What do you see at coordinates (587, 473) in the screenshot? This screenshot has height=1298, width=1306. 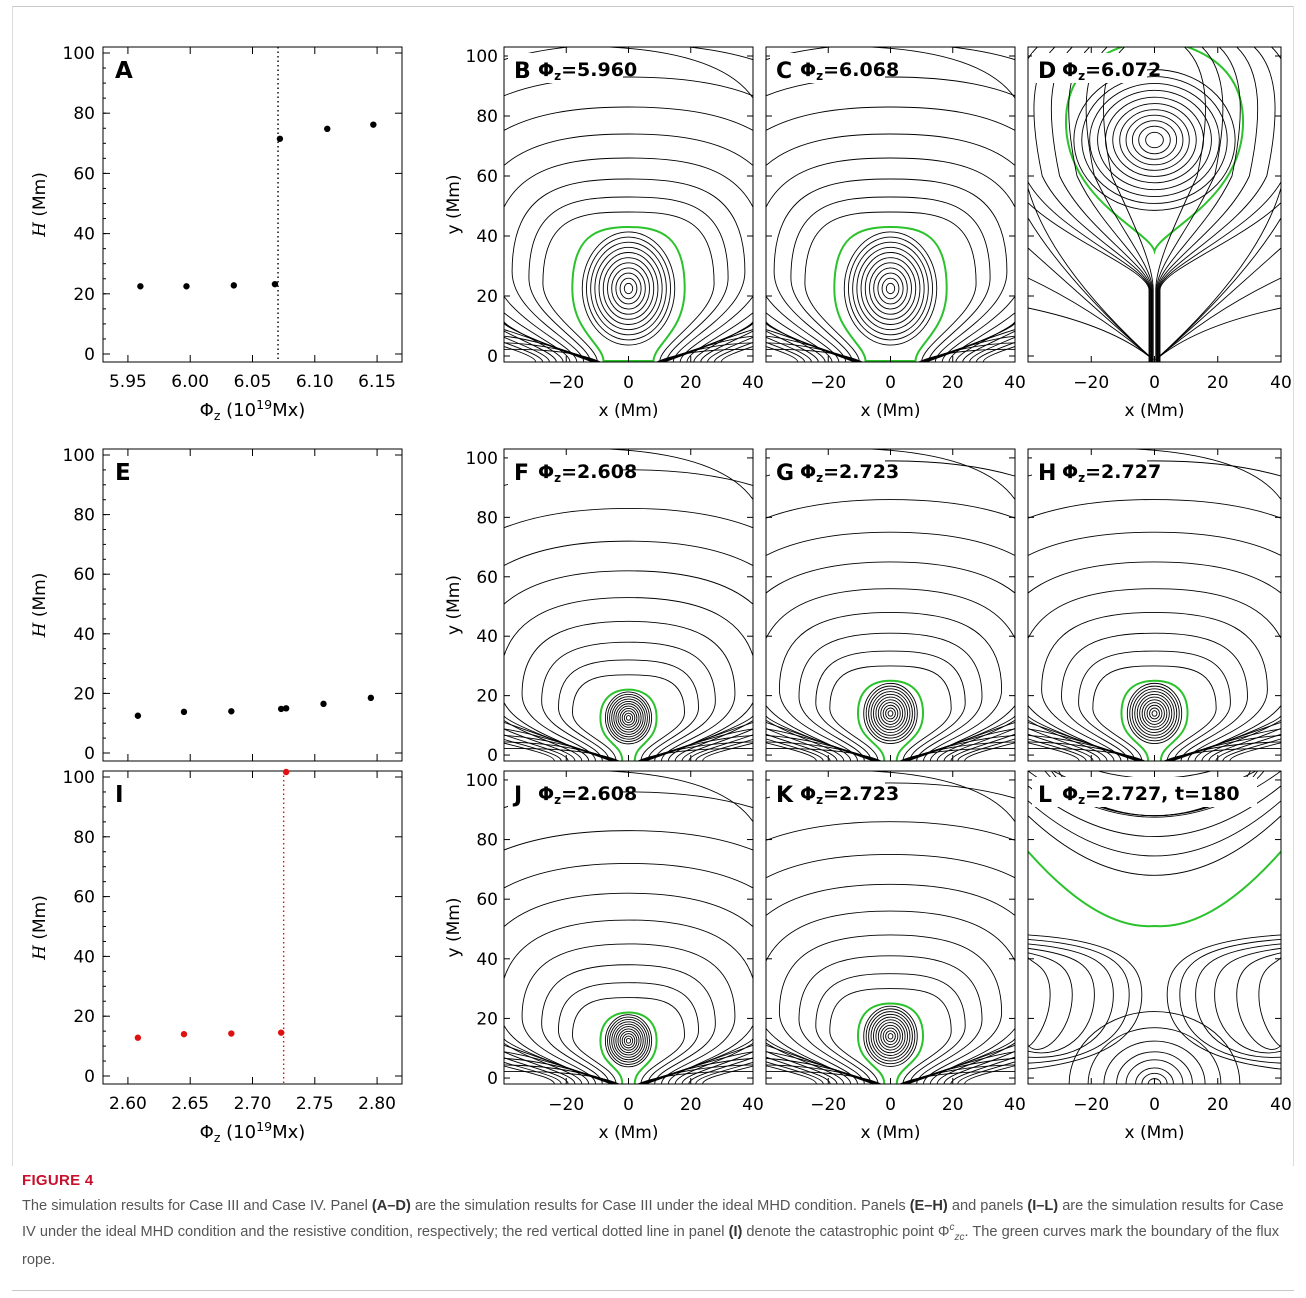 I see `phi-value-label: Φz=2.608` at bounding box center [587, 473].